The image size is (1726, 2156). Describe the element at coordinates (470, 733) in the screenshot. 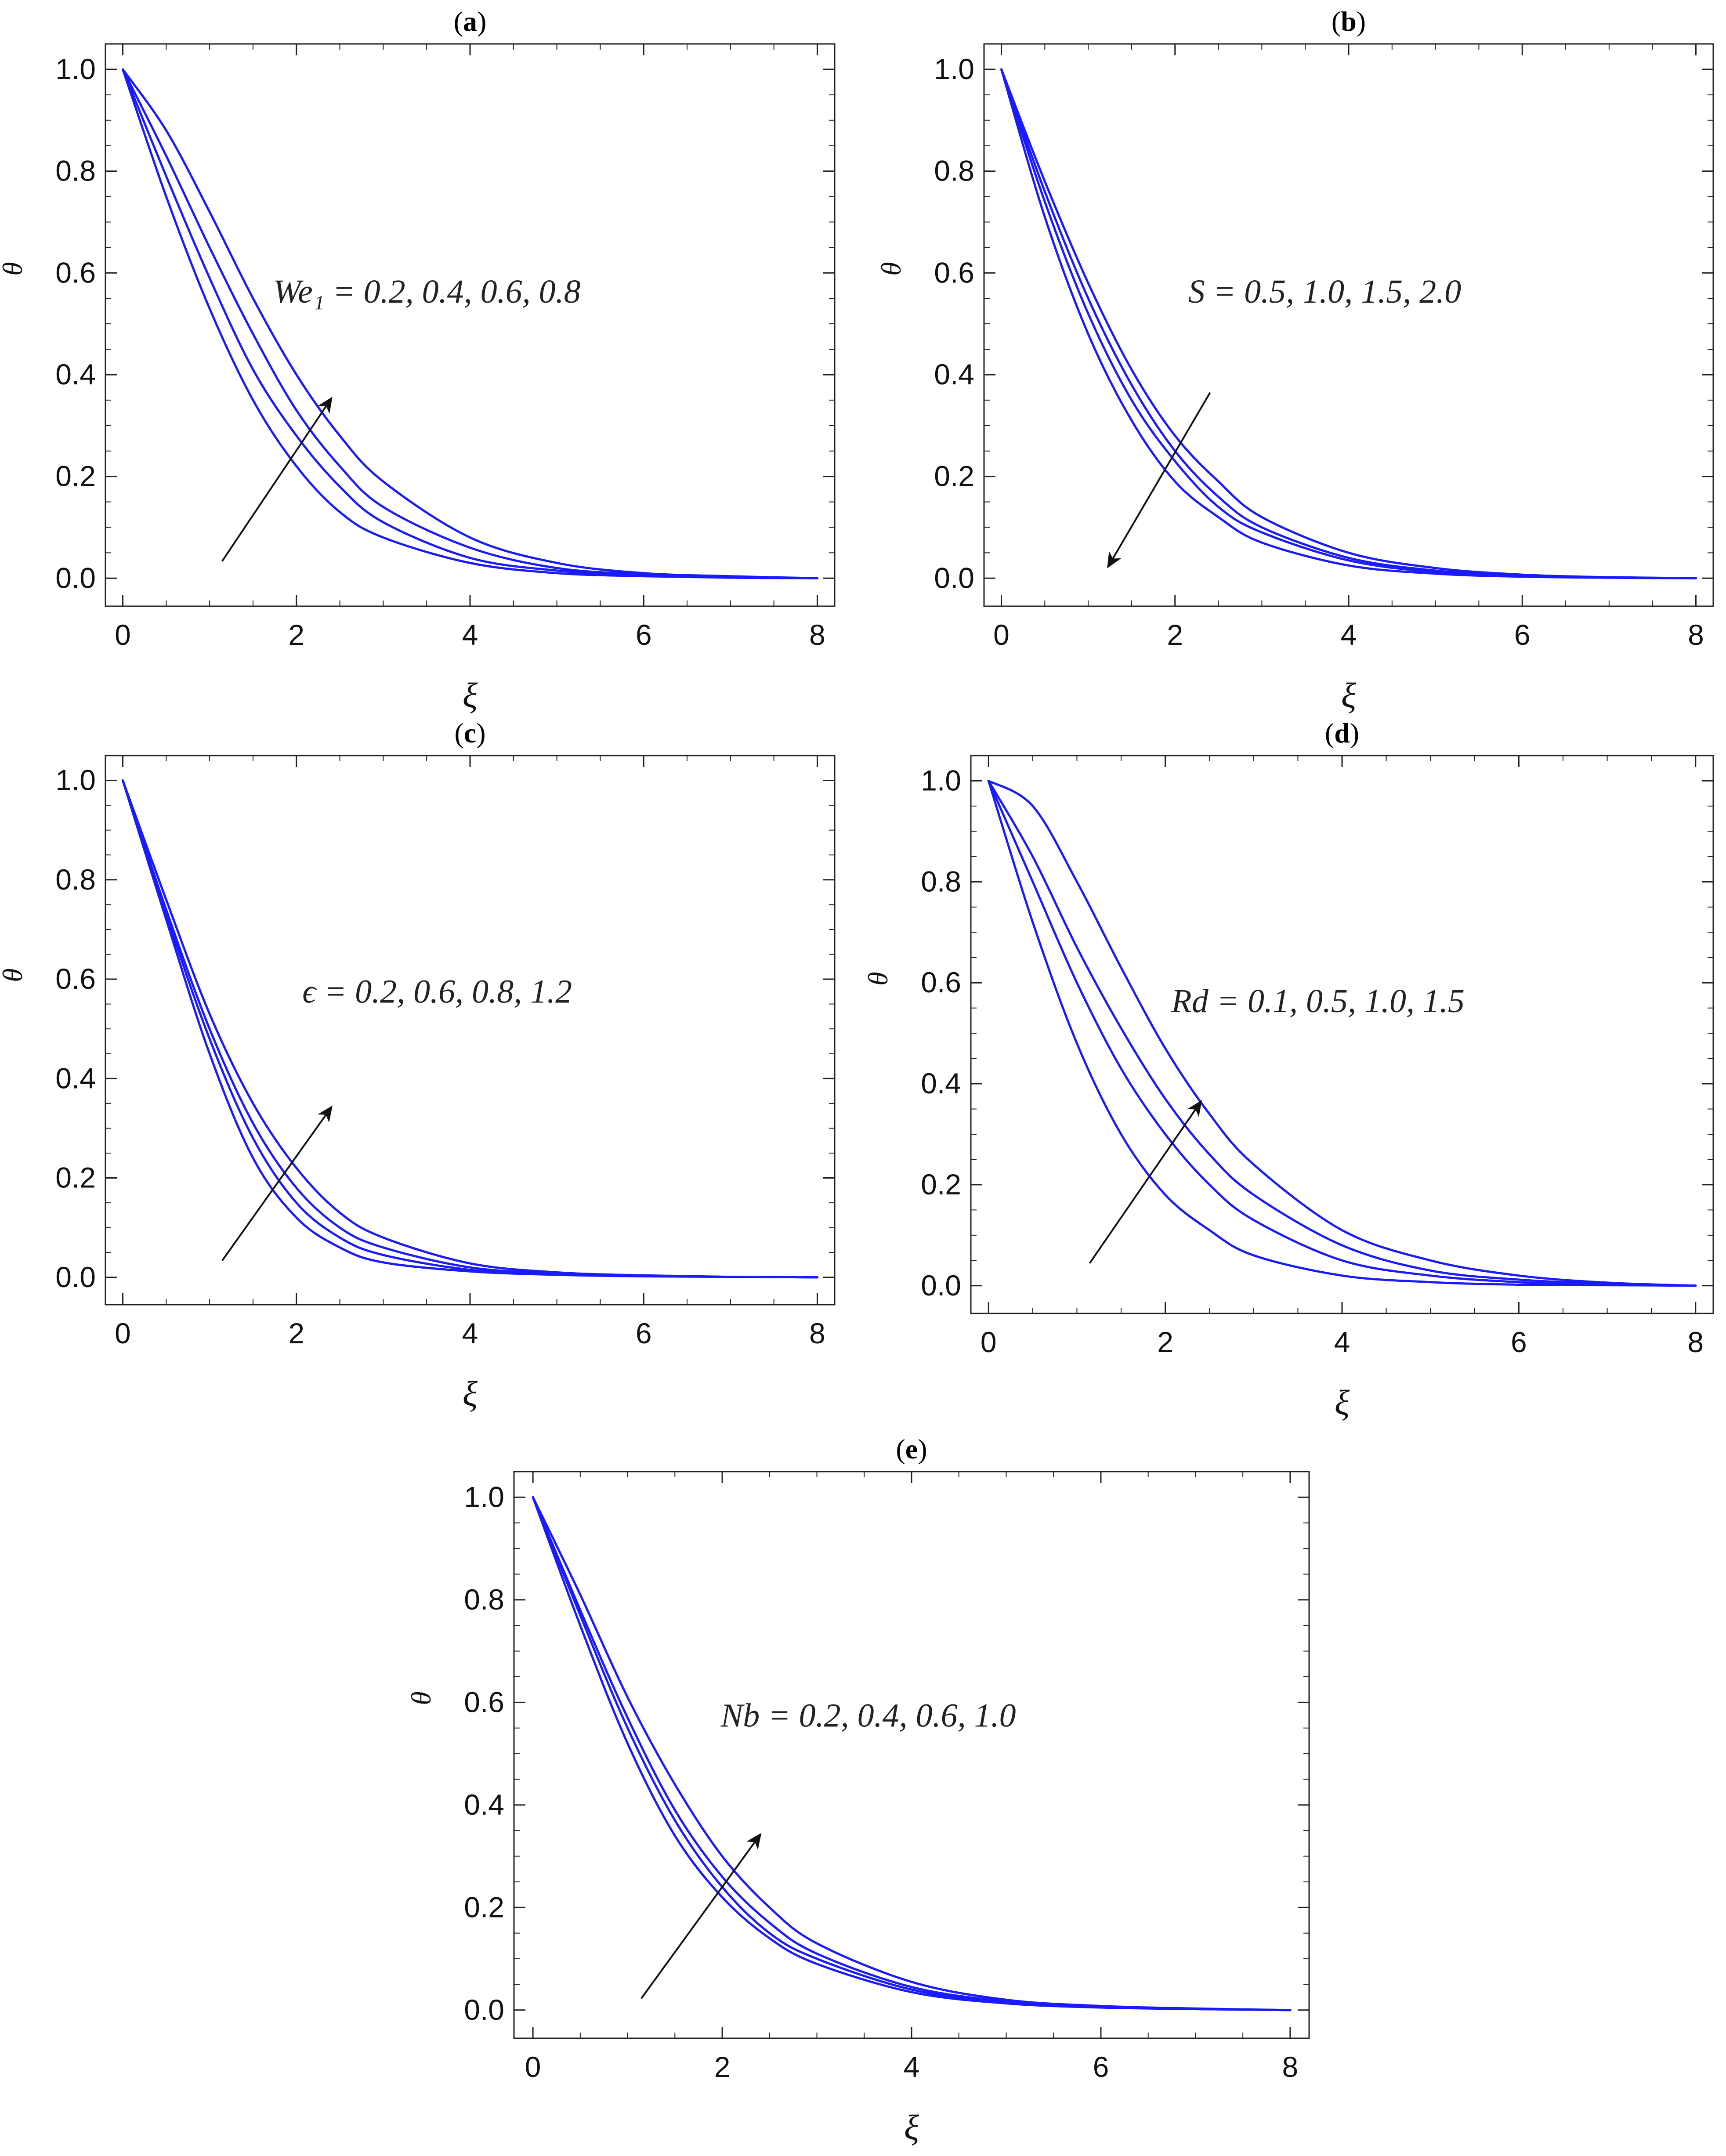

I see `panel-label: (c)` at that location.